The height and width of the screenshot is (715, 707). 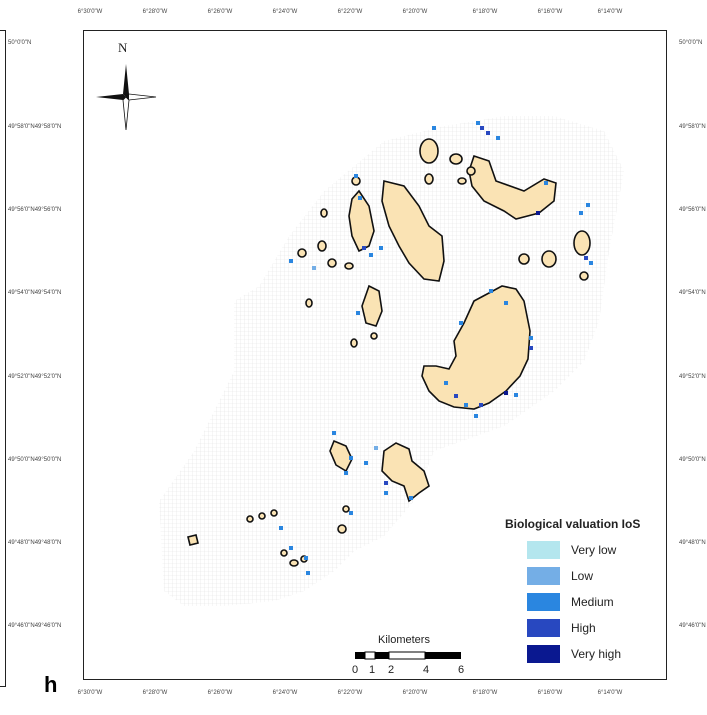 I want to click on coordinate-tick-label: 49°50'0"N, so click(x=692, y=460).